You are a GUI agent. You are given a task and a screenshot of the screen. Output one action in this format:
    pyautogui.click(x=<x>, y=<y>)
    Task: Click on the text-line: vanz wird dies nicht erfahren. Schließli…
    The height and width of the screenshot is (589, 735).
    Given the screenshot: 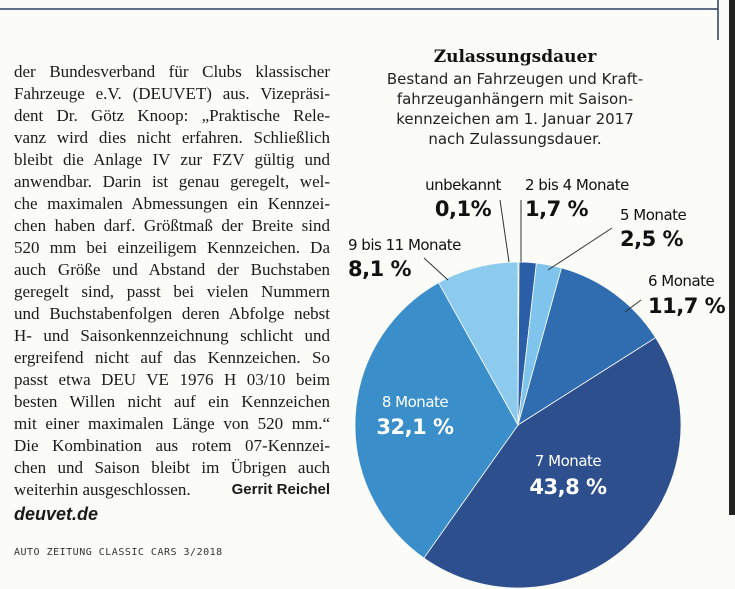 What is the action you would take?
    pyautogui.click(x=172, y=137)
    